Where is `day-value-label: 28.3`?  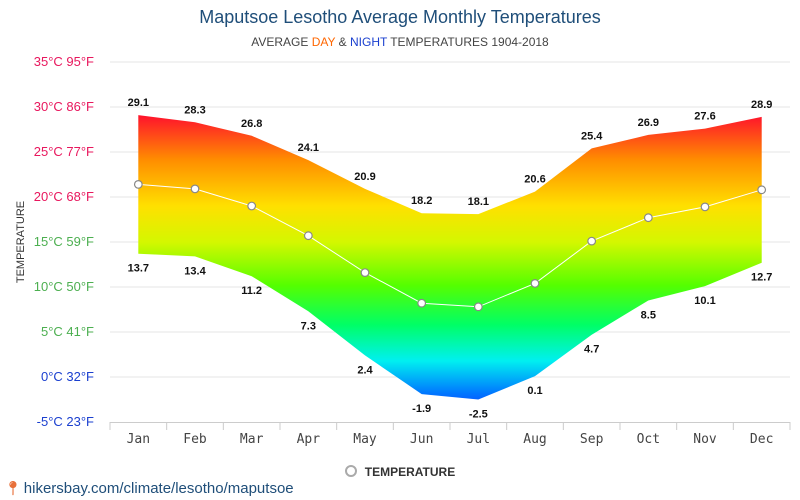 day-value-label: 28.3 is located at coordinates (194, 110).